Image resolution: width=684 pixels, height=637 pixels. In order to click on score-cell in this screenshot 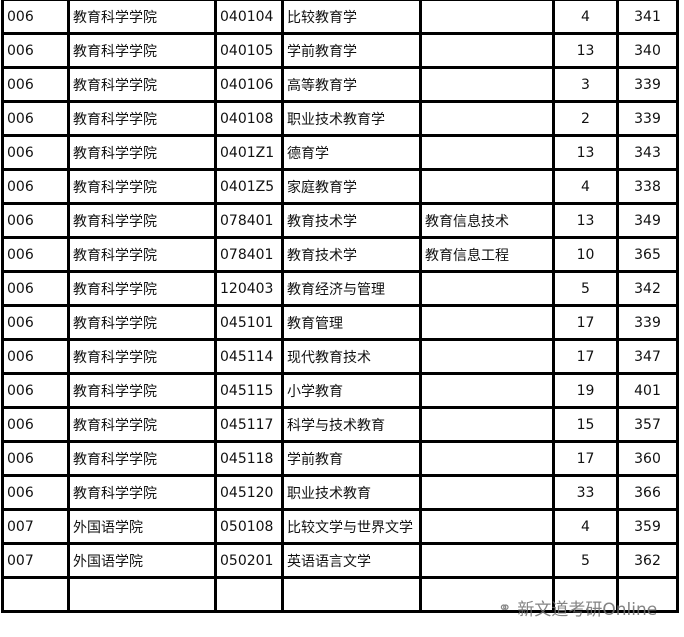, I will do `click(647, 594)`.